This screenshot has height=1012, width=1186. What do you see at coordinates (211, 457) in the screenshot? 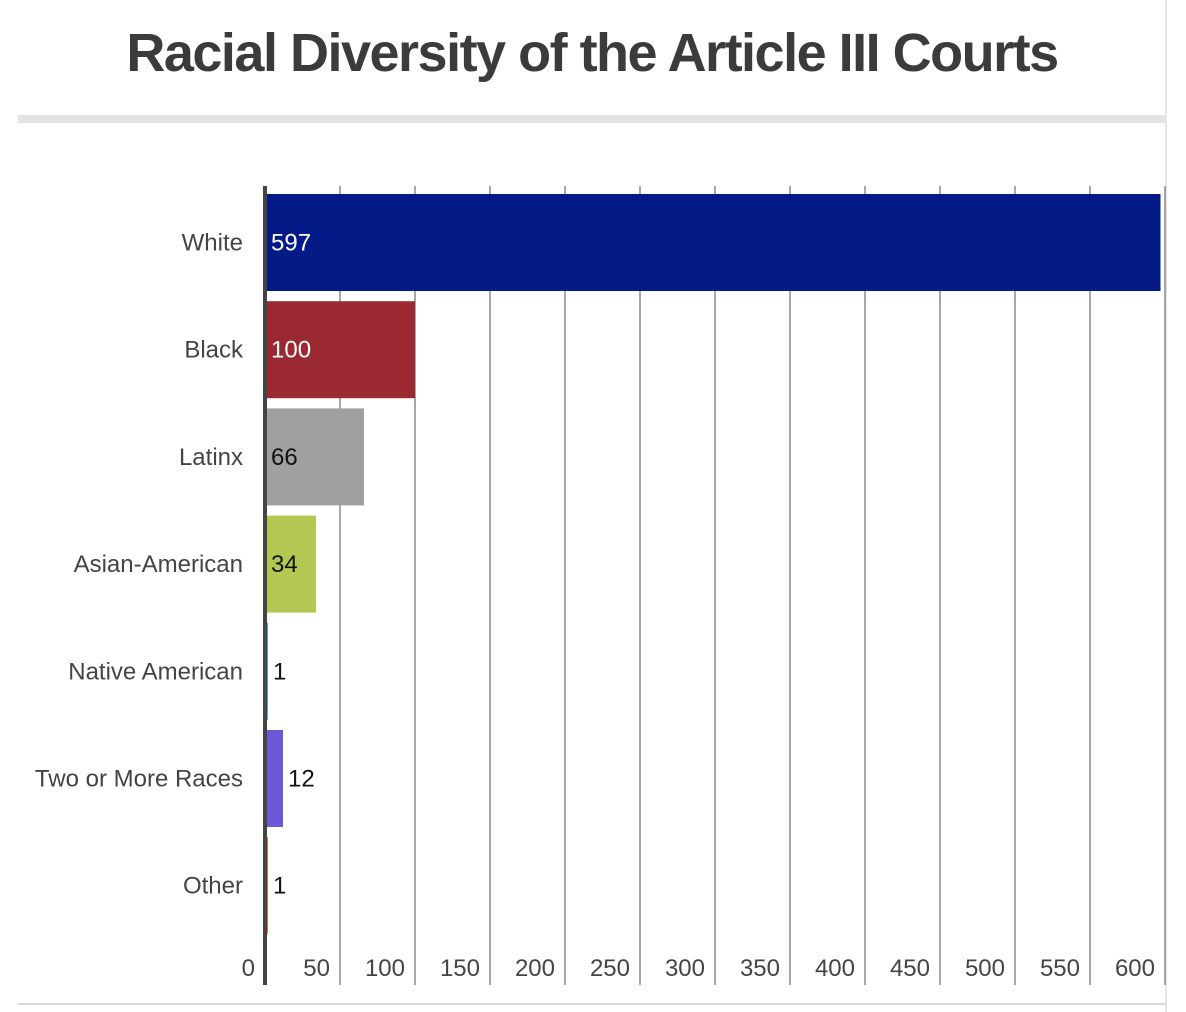
I see `category-label: Latinx` at bounding box center [211, 457].